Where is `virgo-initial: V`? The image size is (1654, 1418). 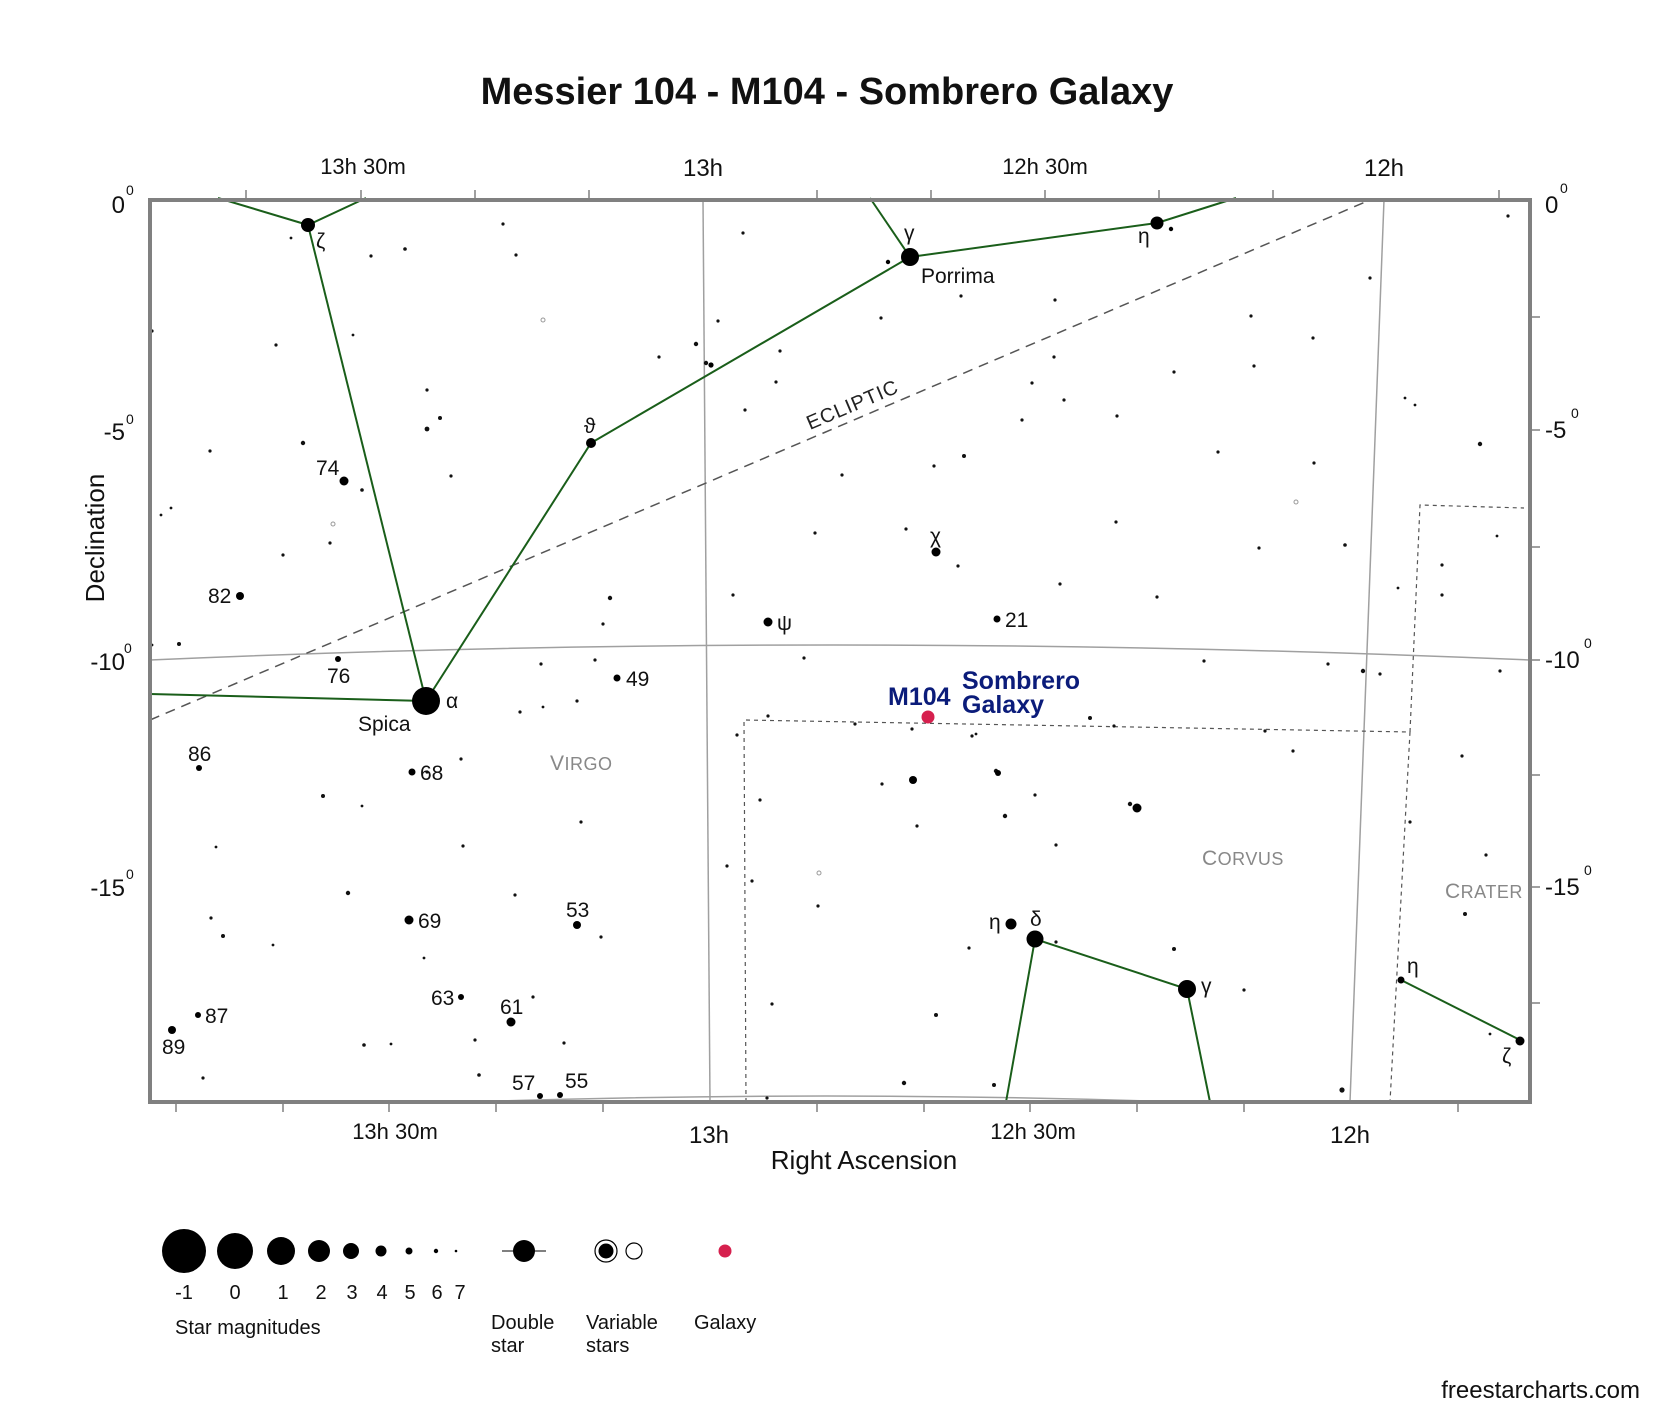
virgo-initial: V is located at coordinates (557, 763).